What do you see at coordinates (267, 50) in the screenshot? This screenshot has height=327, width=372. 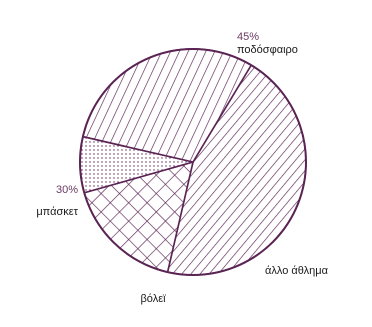 I see `slice-name-label-football: ποδόσφαιρο` at bounding box center [267, 50].